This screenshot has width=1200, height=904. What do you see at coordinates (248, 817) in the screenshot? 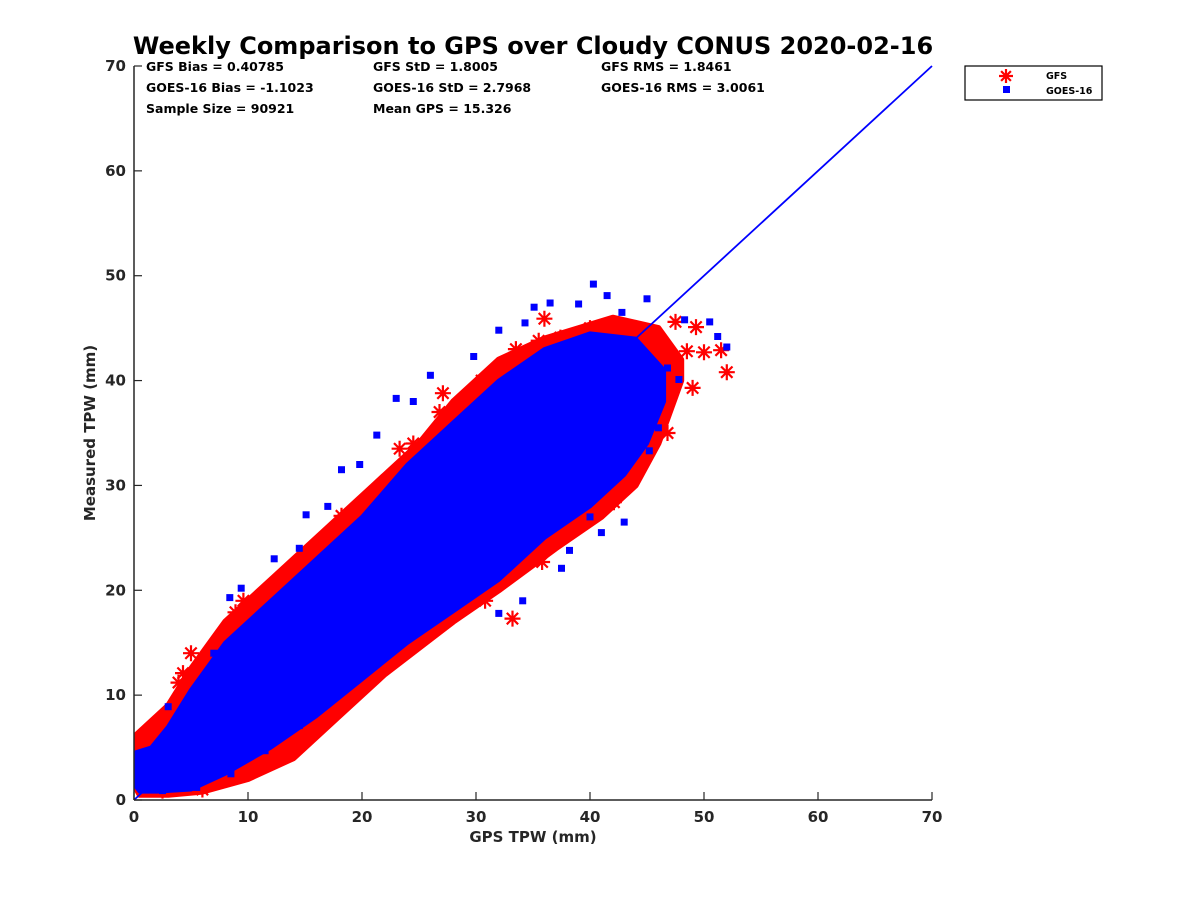
I see `x-tick-label: 10` at bounding box center [248, 817].